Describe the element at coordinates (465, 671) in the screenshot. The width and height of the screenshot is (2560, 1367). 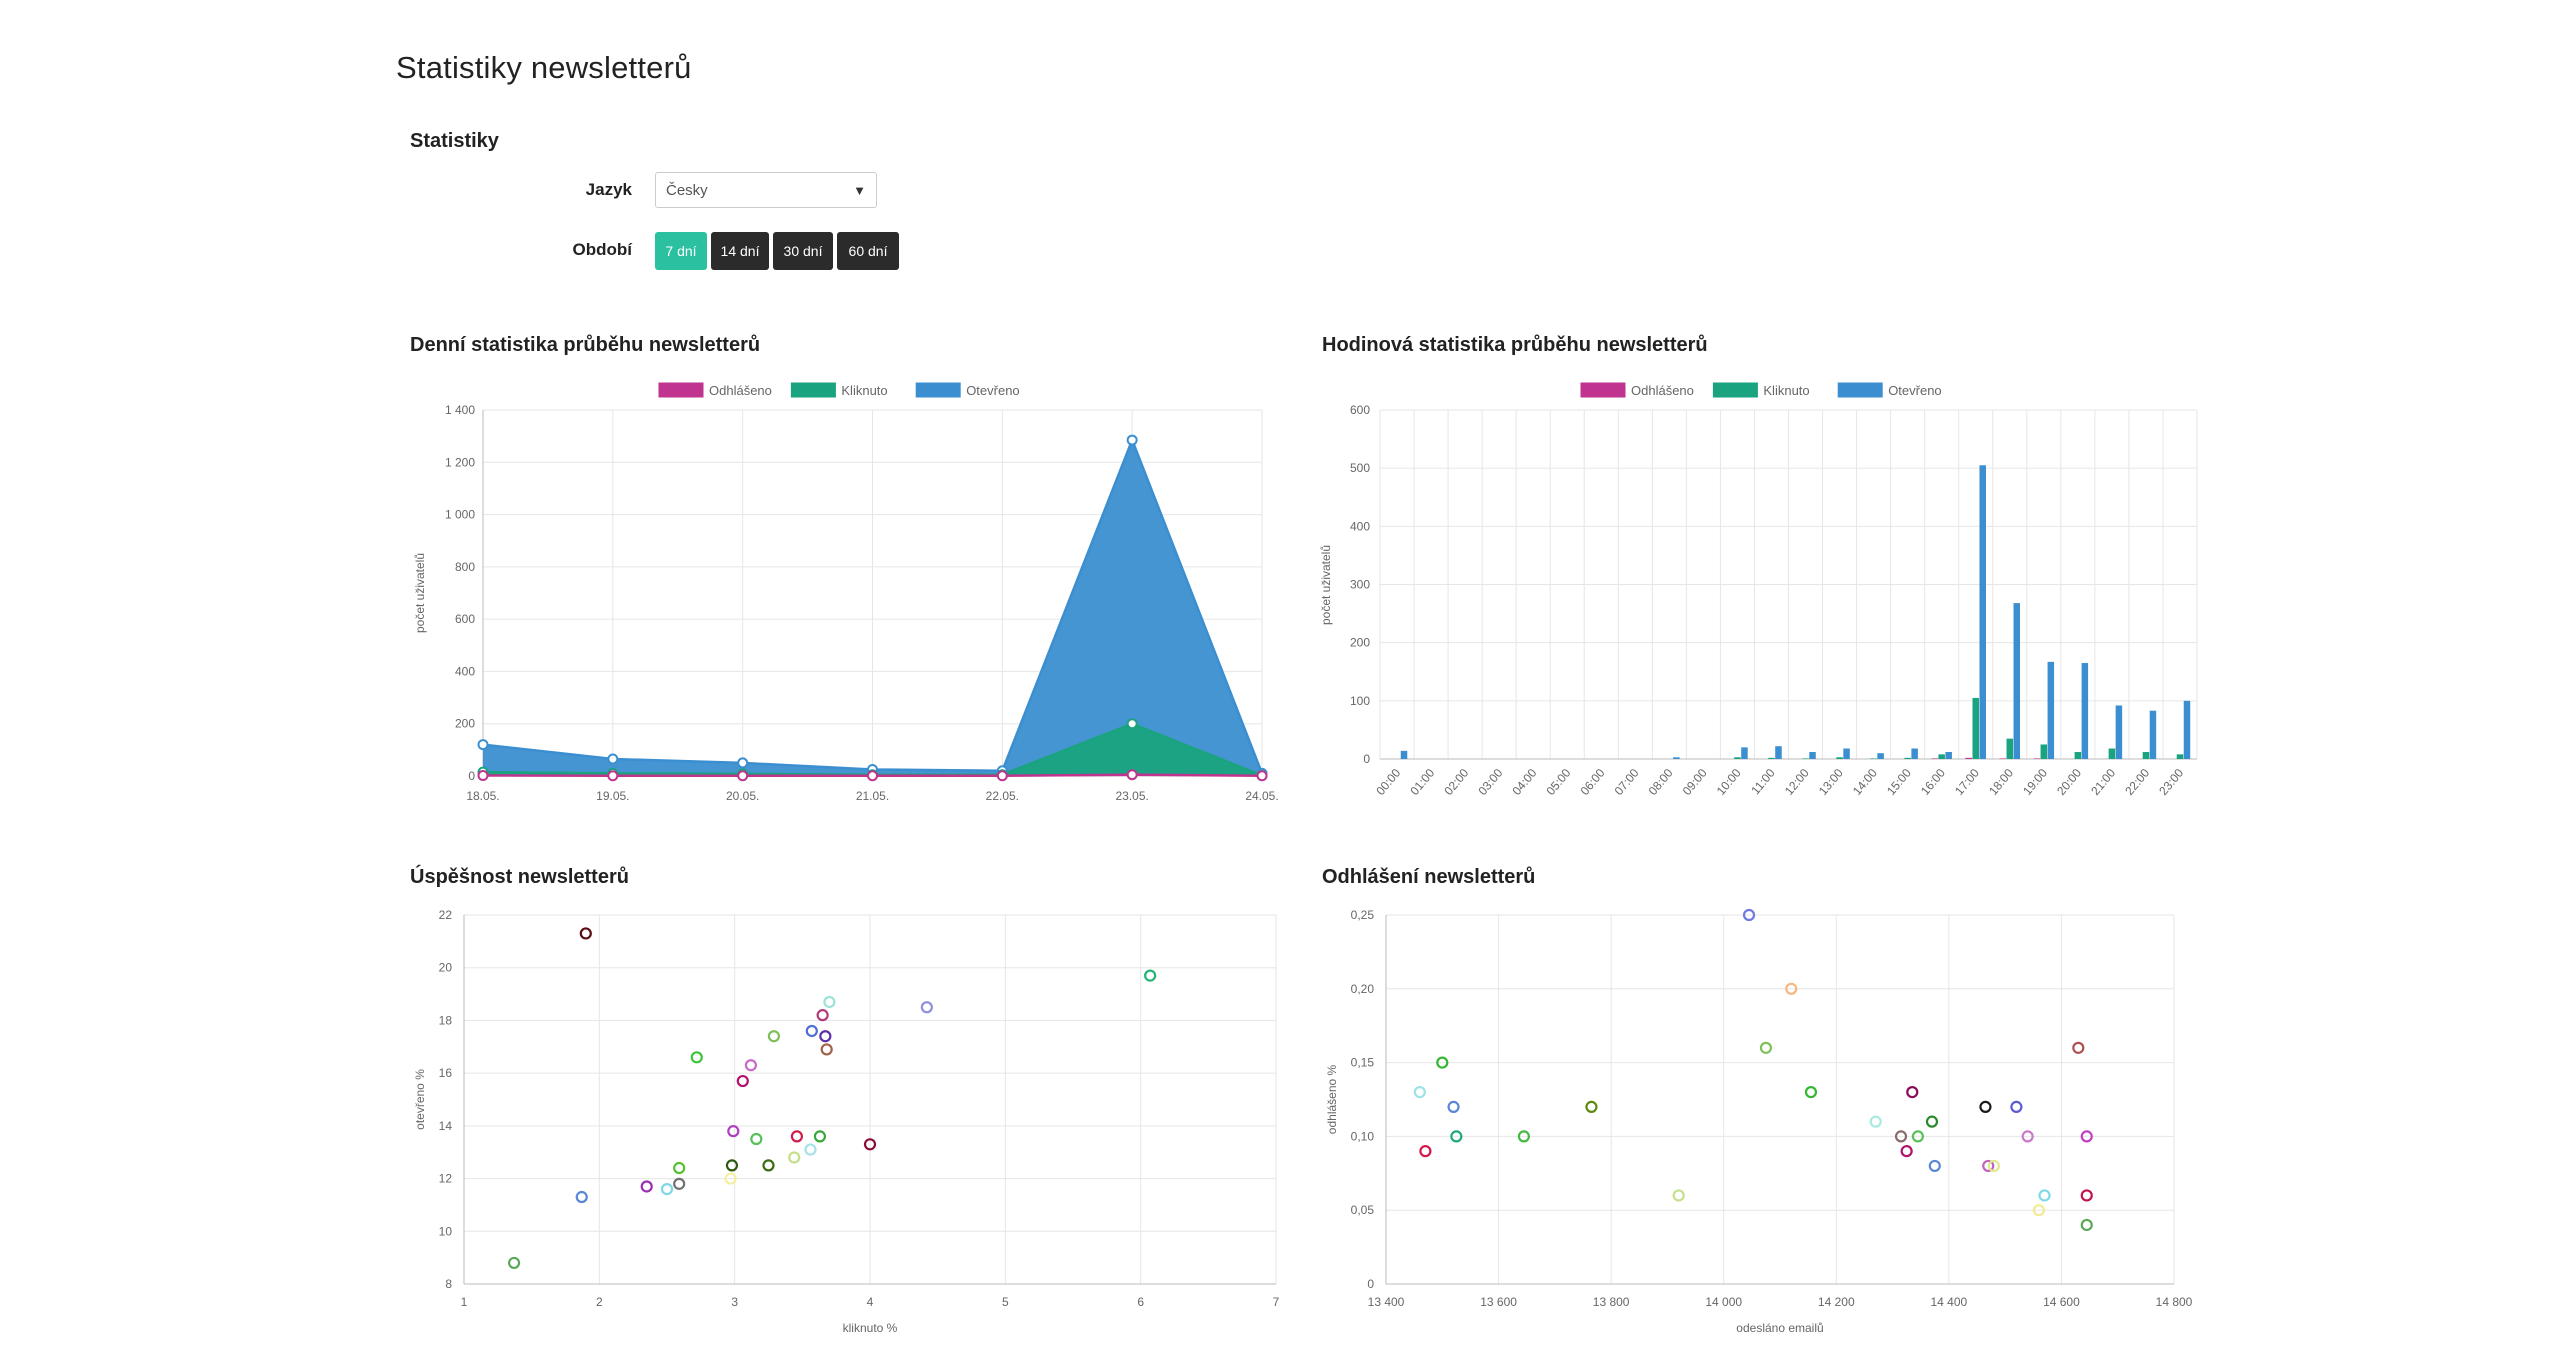
I see `y-tick-label: 400` at that location.